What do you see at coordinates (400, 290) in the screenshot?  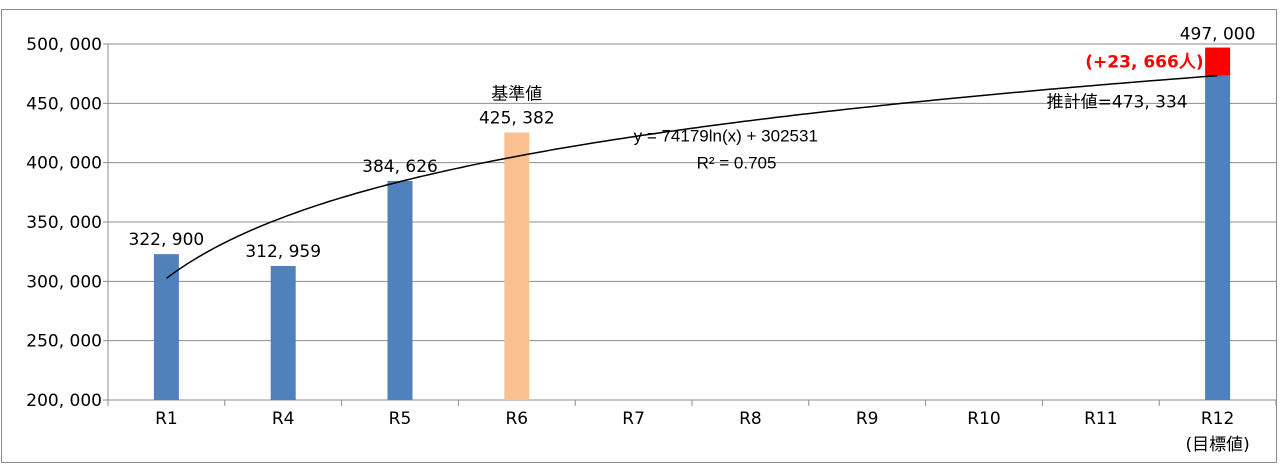 I see `bar-r5` at bounding box center [400, 290].